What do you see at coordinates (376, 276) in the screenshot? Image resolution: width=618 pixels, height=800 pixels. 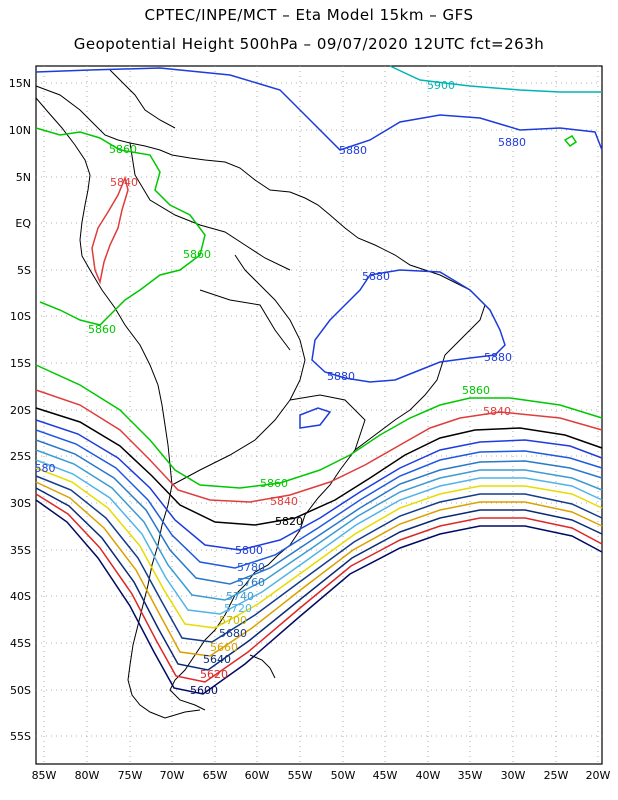 I see `contour-label-5880-c: 5880` at bounding box center [376, 276].